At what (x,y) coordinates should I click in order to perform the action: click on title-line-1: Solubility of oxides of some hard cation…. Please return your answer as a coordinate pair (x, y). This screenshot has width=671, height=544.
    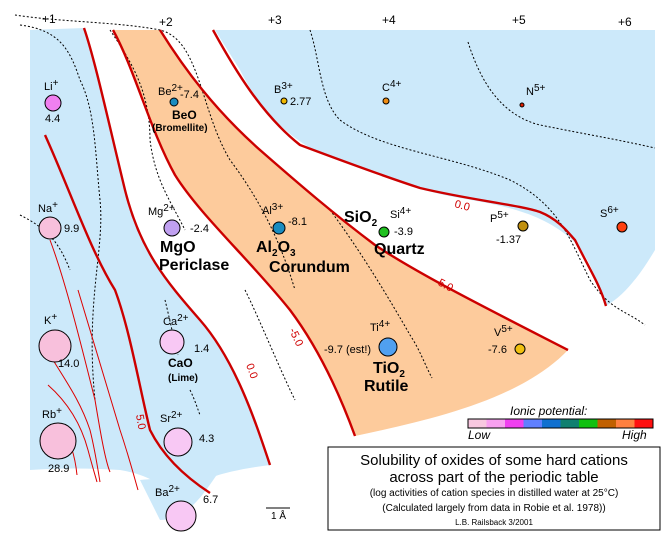
    Looking at the image, I should click on (494, 460).